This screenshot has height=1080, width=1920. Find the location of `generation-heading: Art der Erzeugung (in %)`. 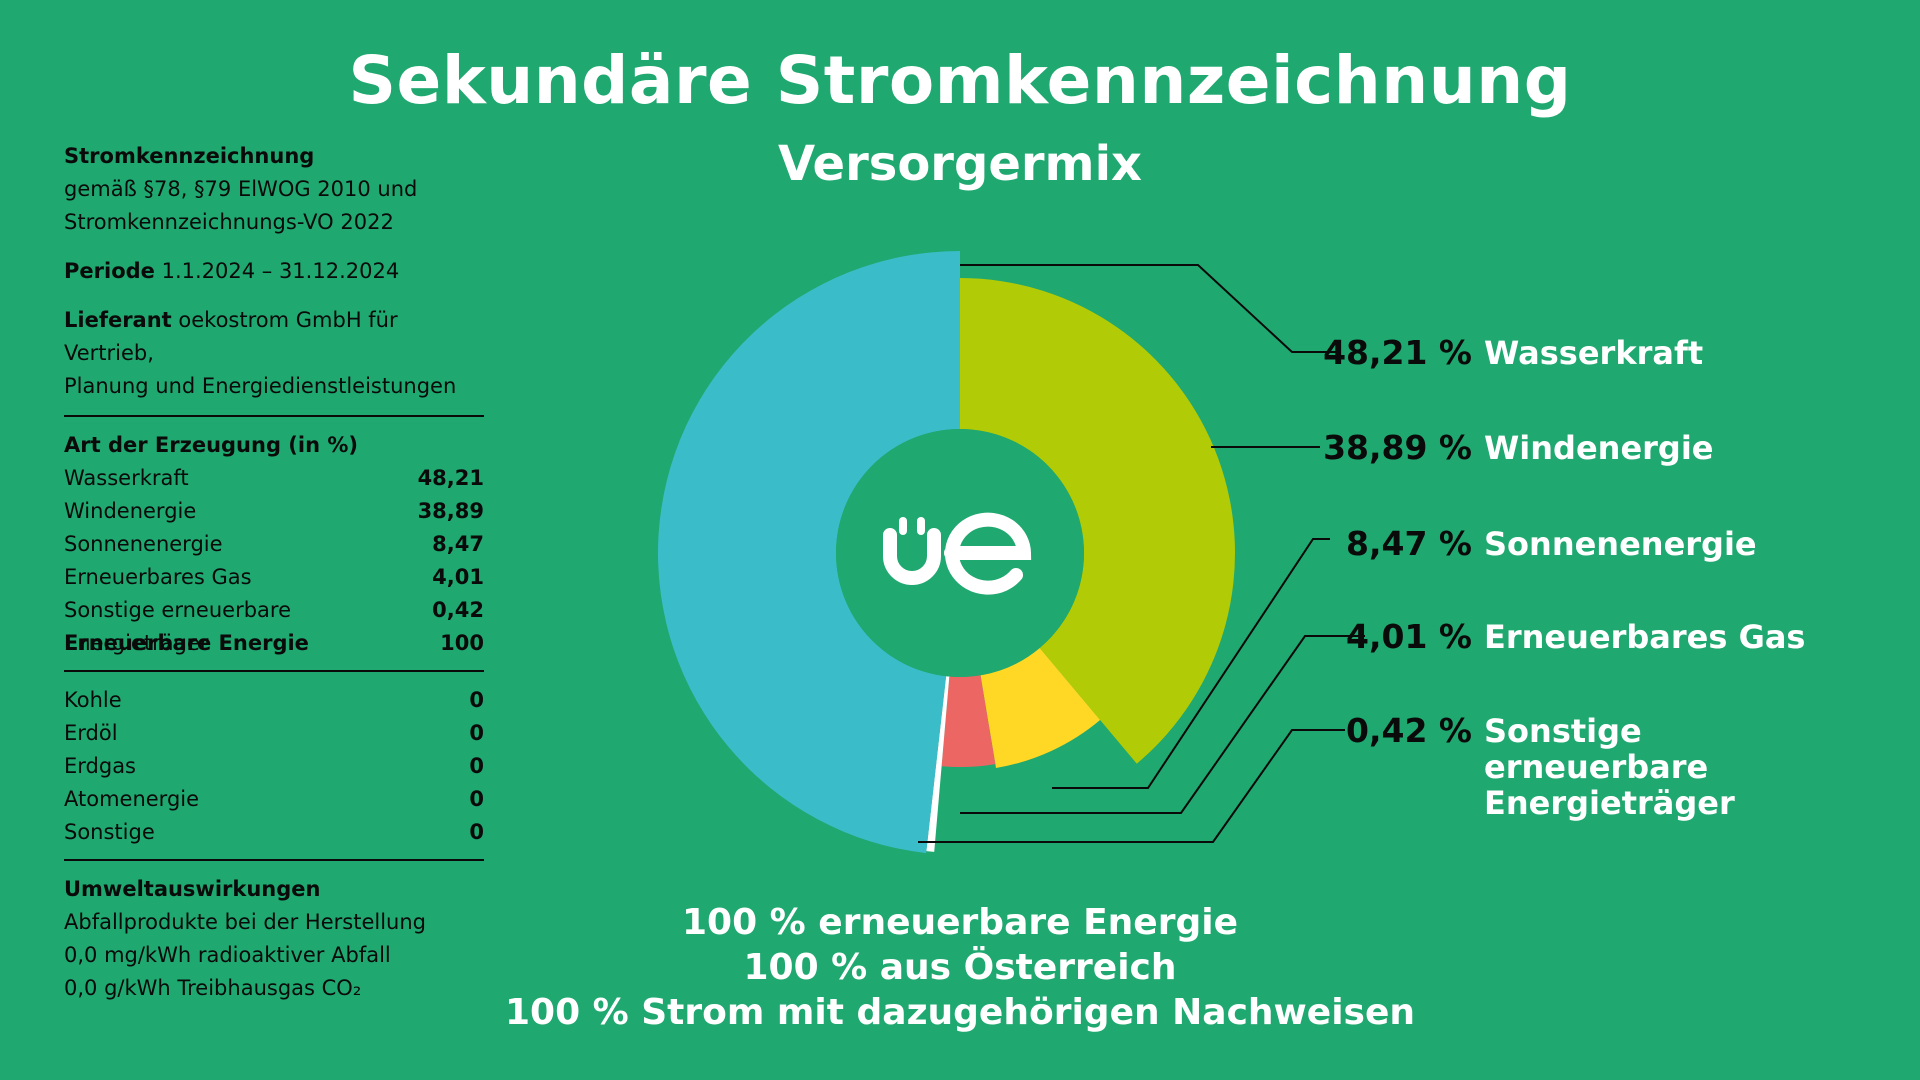

generation-heading: Art der Erzeugung (in %) is located at coordinates (211, 445).